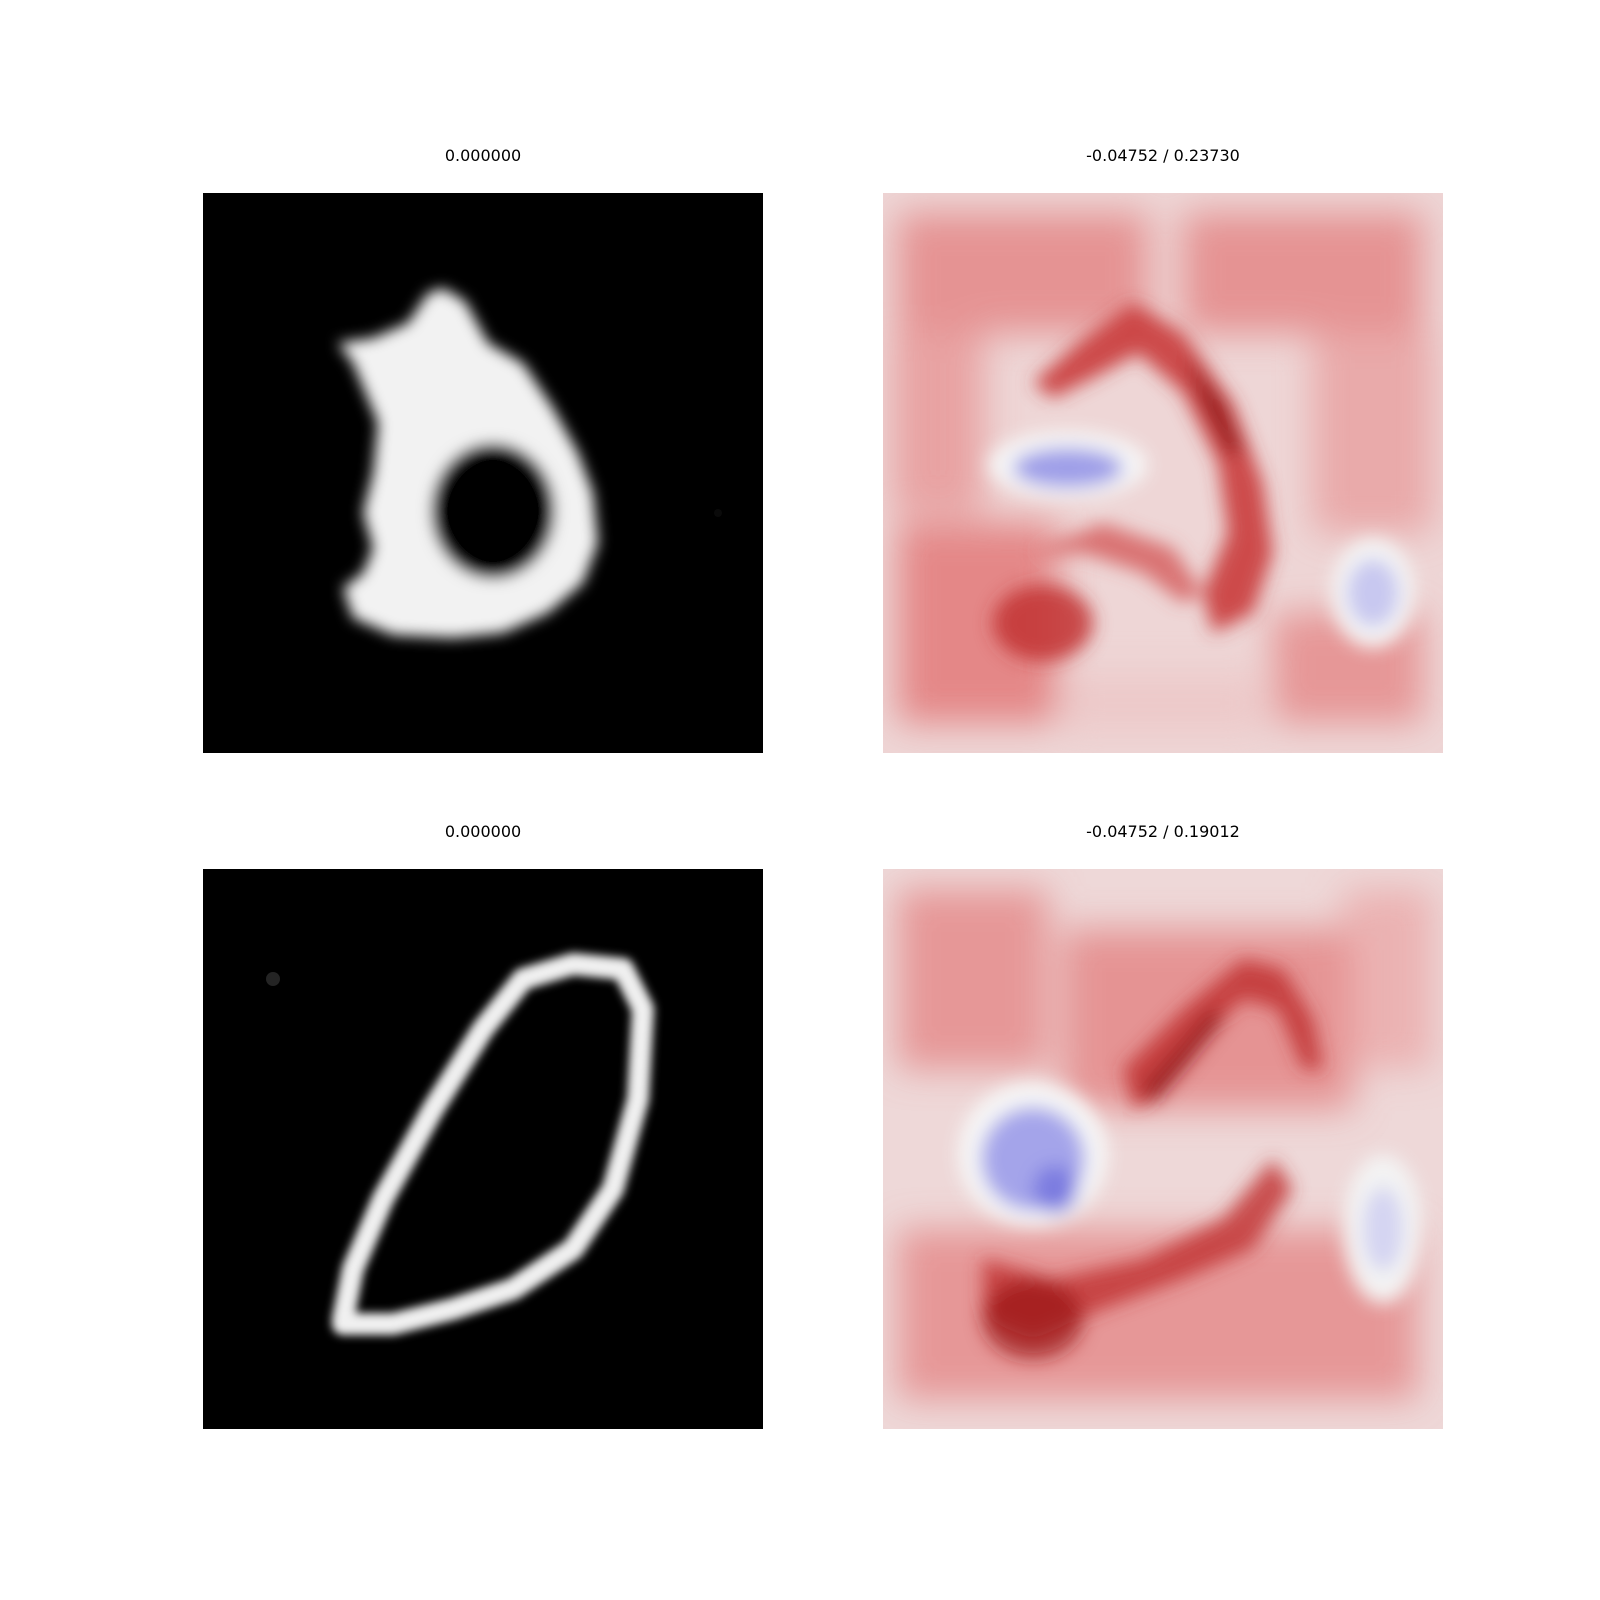  I want to click on relevance-heatmap-2-svg, so click(1163, 1149).